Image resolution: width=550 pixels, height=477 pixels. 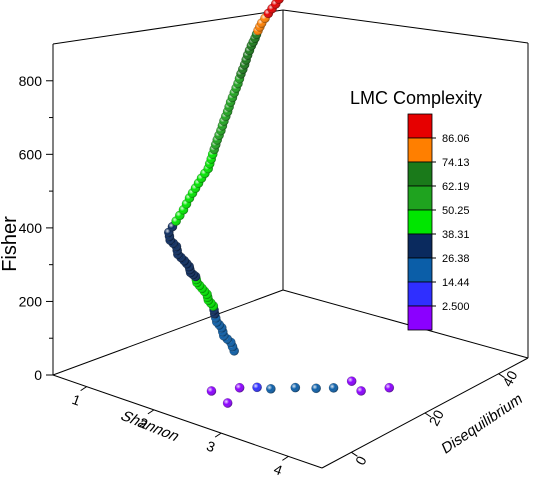 I want to click on fisher-tick-label: 800, so click(x=31, y=81).